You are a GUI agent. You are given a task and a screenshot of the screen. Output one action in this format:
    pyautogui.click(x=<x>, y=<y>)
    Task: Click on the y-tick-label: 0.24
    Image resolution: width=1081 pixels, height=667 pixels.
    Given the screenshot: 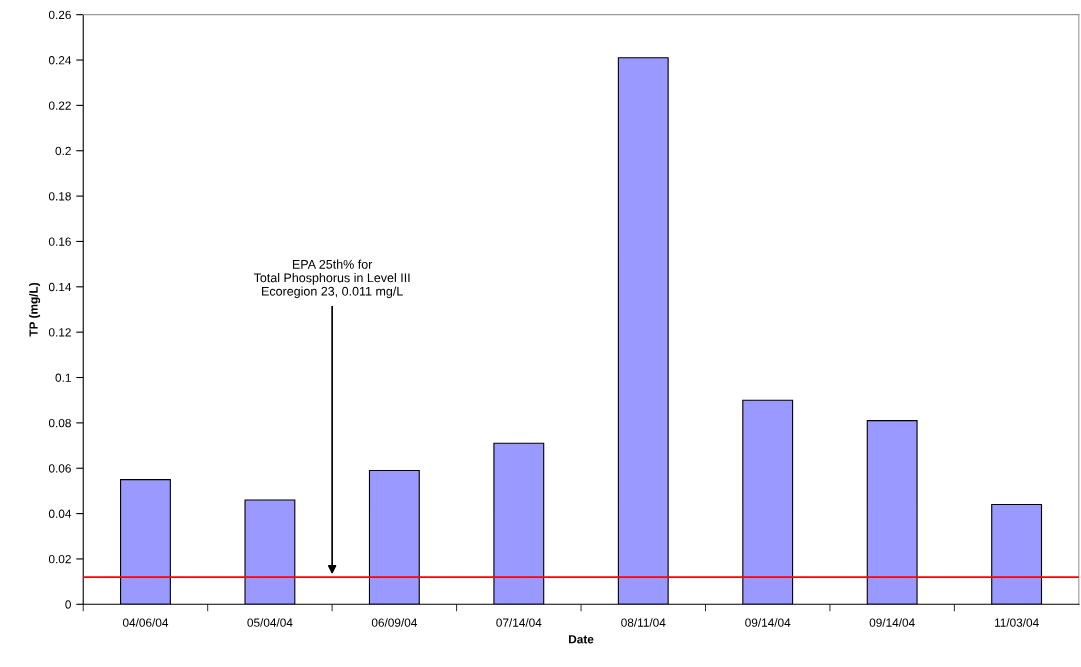 What is the action you would take?
    pyautogui.click(x=60, y=60)
    